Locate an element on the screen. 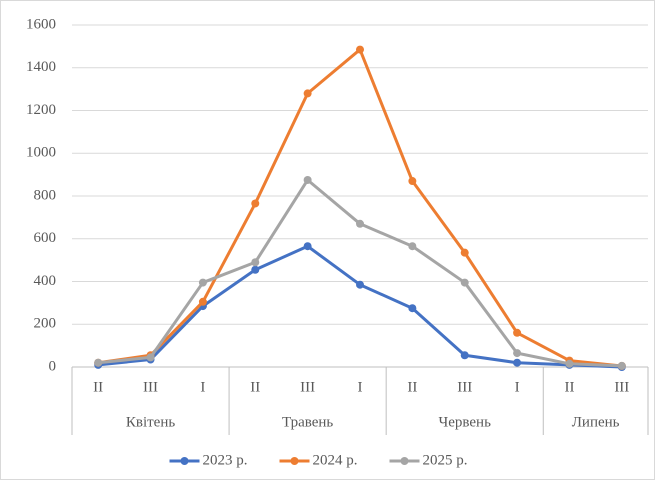  y-tick-label: 800 is located at coordinates (45, 195).